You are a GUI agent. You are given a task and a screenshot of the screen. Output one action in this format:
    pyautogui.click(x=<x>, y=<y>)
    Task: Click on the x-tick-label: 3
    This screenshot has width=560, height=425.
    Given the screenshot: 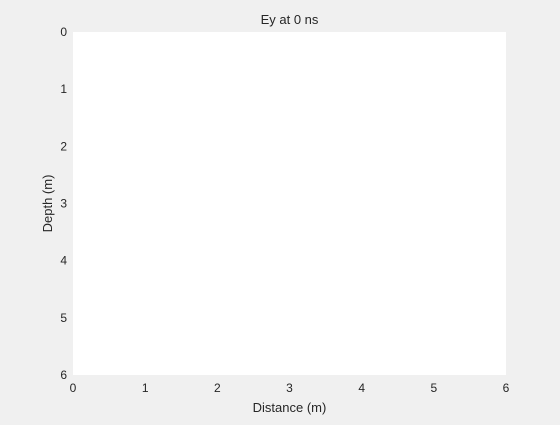 What is the action you would take?
    pyautogui.click(x=289, y=388)
    